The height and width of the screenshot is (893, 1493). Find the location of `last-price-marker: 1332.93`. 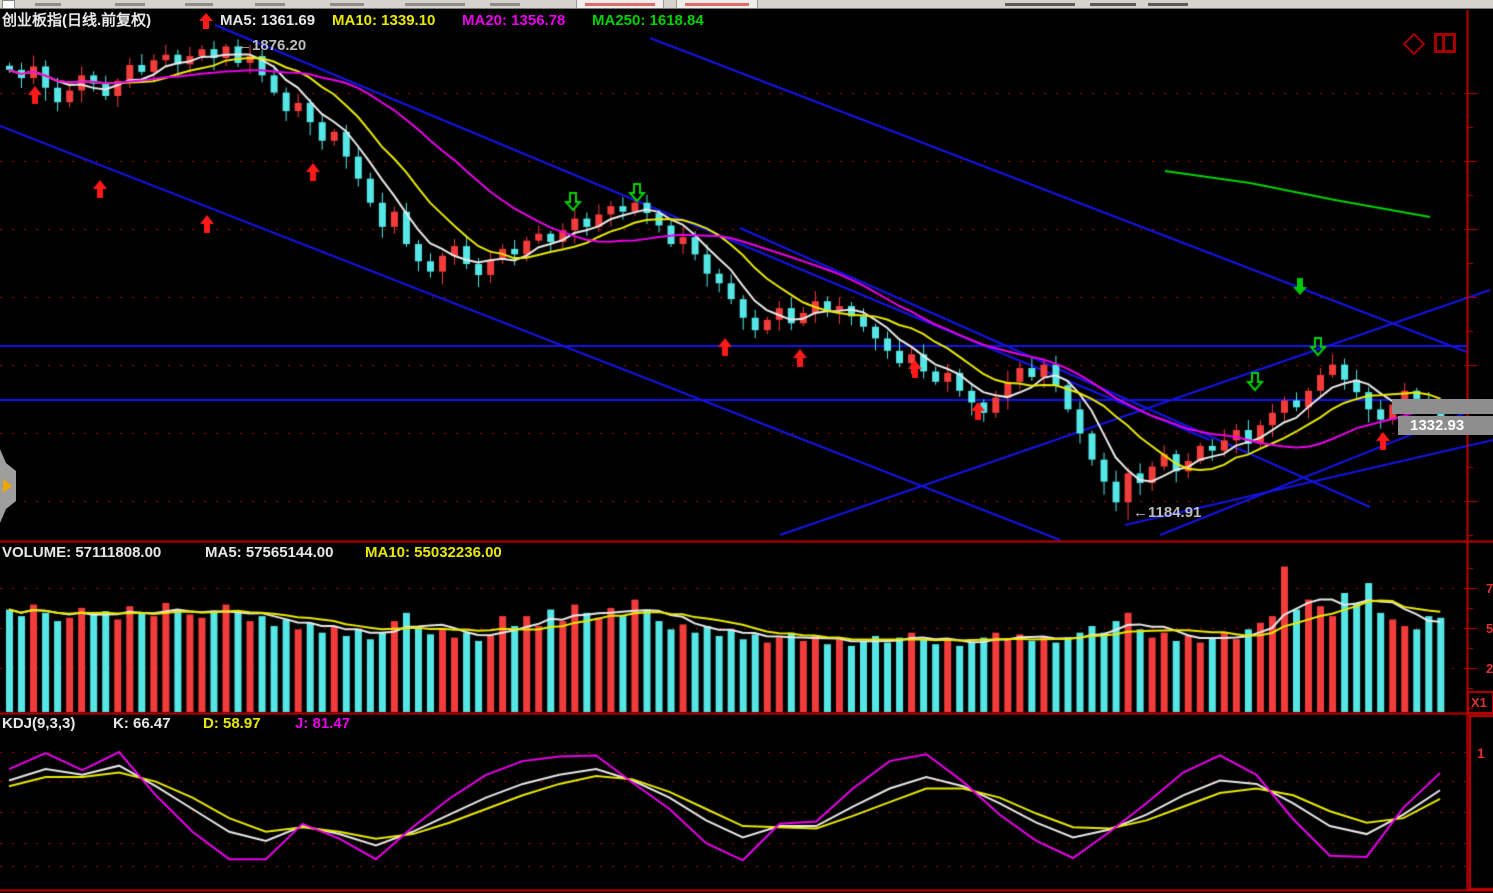

last-price-marker: 1332.93 is located at coordinates (1445, 425).